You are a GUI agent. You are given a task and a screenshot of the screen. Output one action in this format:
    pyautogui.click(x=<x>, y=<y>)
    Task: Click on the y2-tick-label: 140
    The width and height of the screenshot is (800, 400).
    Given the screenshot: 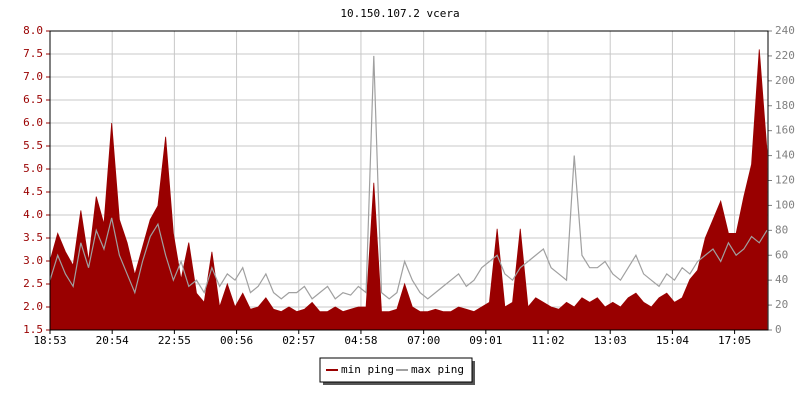 What is the action you would take?
    pyautogui.click(x=785, y=155)
    